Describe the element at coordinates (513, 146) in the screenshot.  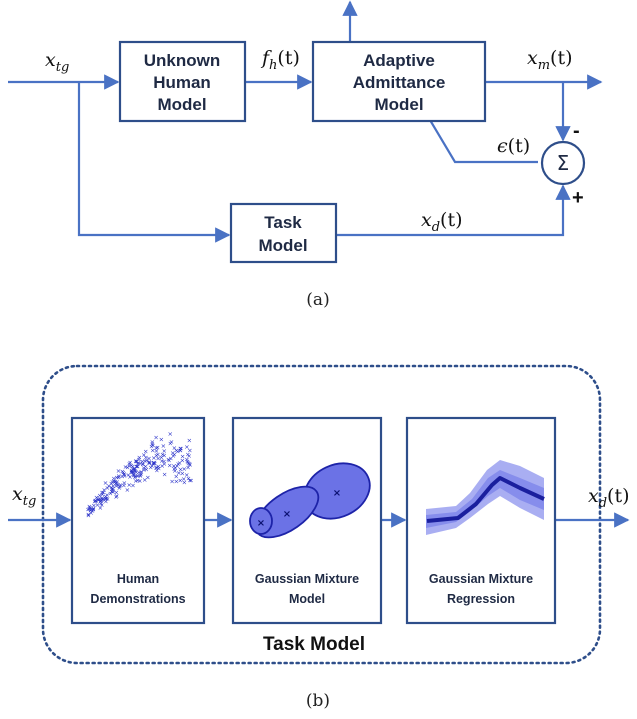
I see `signal-epsilon-label: ϵ(t)` at that location.